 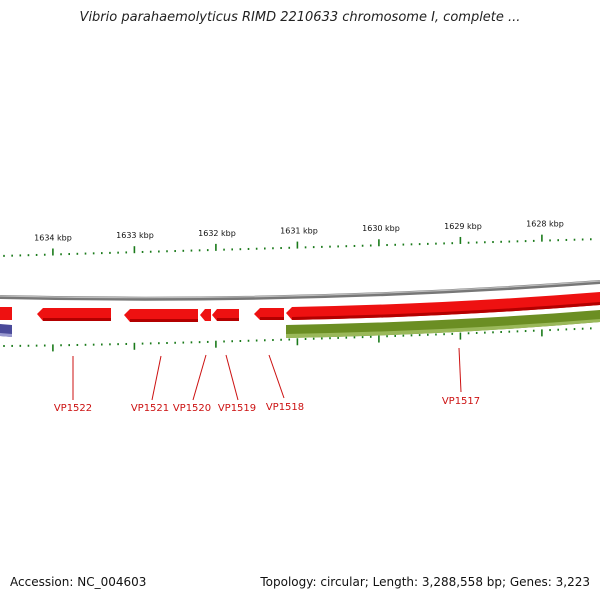 What do you see at coordinates (150, 408) in the screenshot?
I see `gene-label-vp1521: VP1521` at bounding box center [150, 408].